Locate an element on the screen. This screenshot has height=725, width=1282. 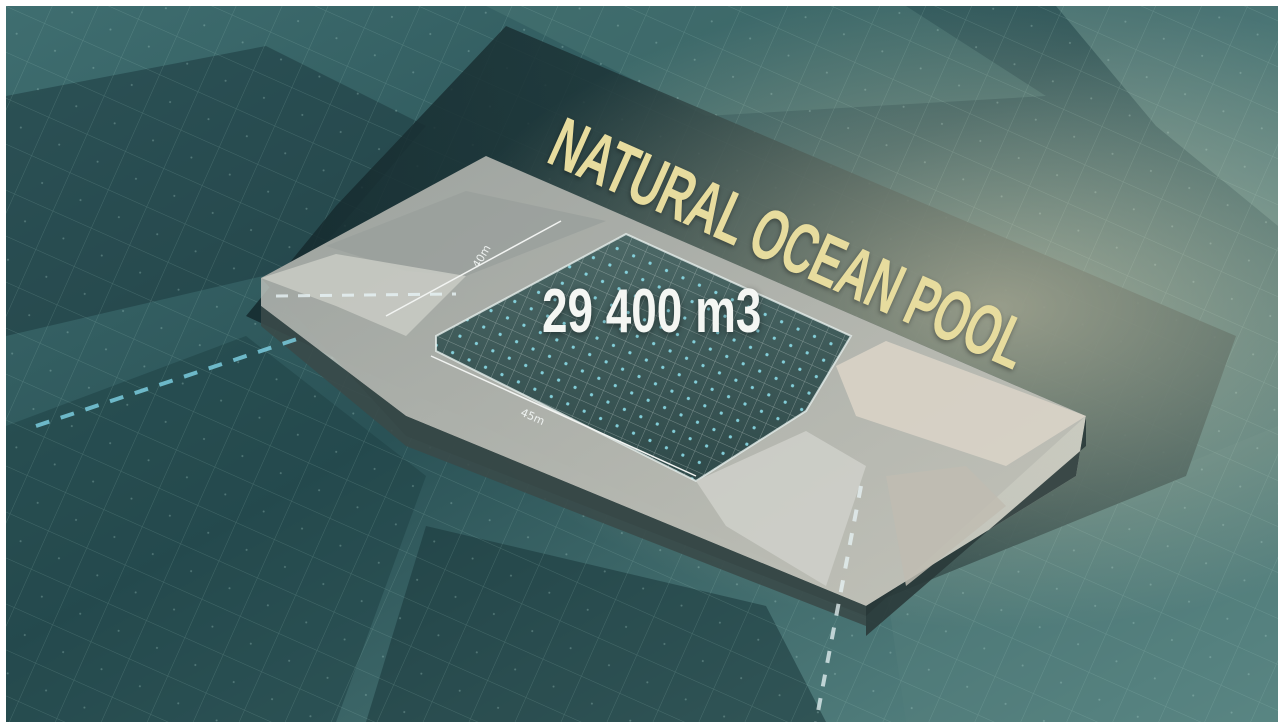
pool-rim is located at coordinates (644, 357).